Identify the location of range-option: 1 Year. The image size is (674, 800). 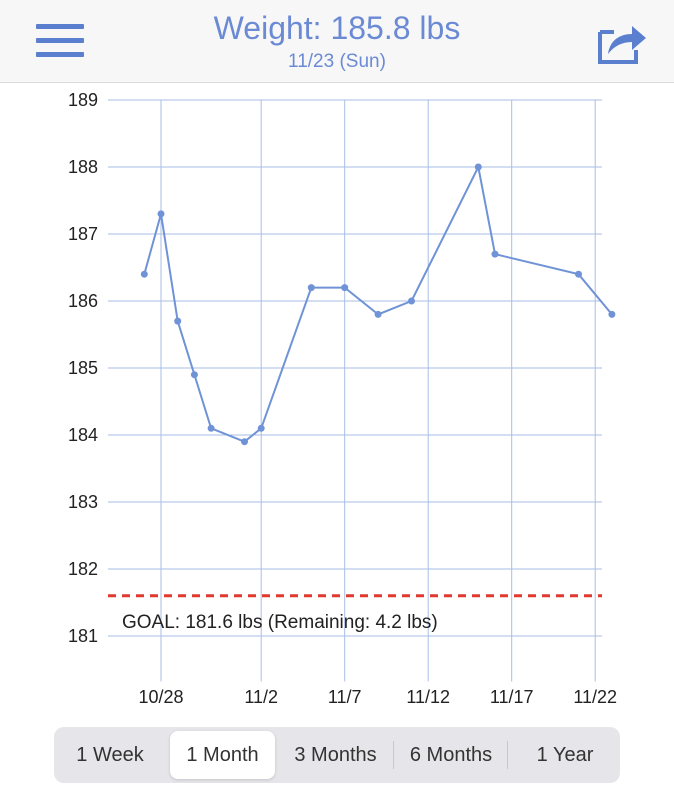
(565, 755).